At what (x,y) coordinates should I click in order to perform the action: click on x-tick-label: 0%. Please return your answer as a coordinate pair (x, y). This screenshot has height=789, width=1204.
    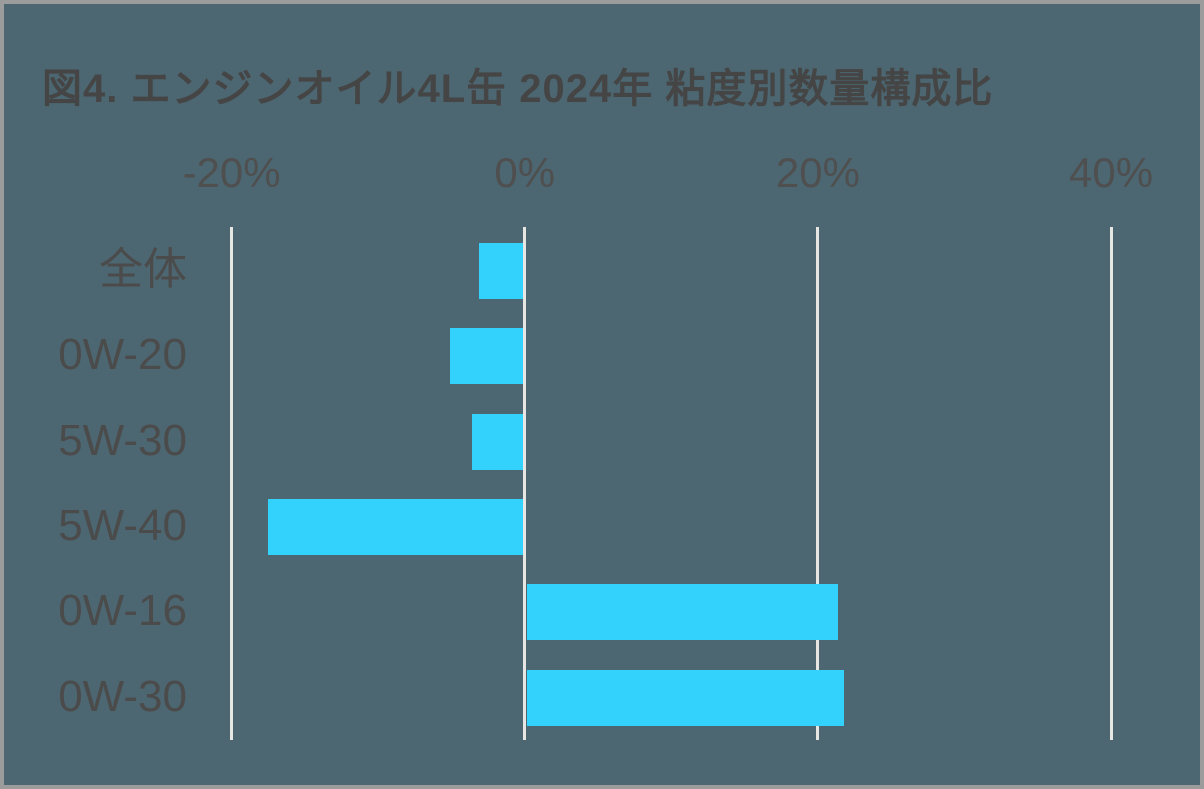
    Looking at the image, I should click on (525, 172).